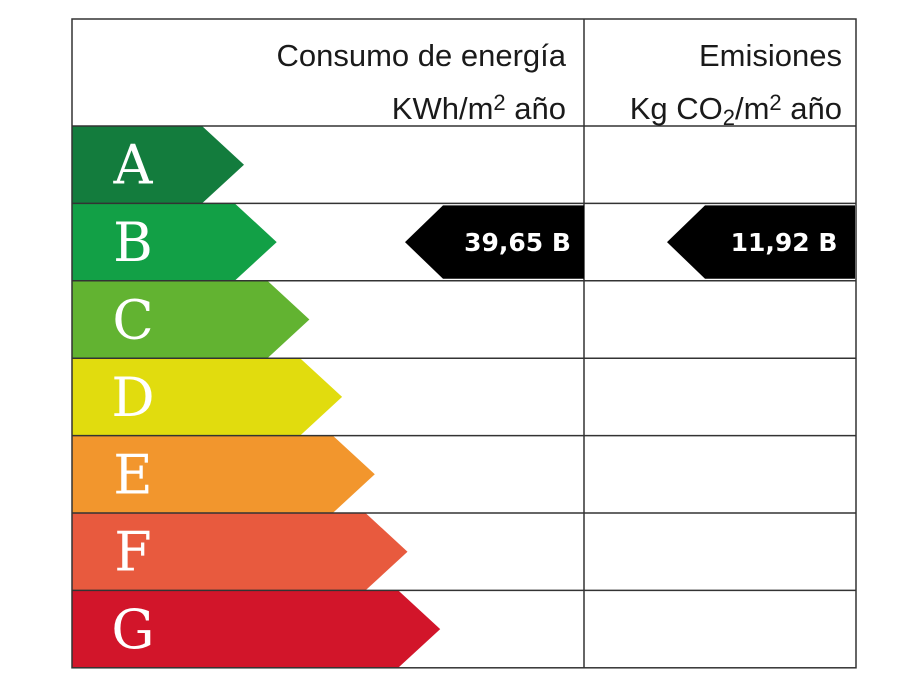 This screenshot has width=912, height=700. Describe the element at coordinates (132, 552) in the screenshot. I see `rating-letter-f: F` at that location.